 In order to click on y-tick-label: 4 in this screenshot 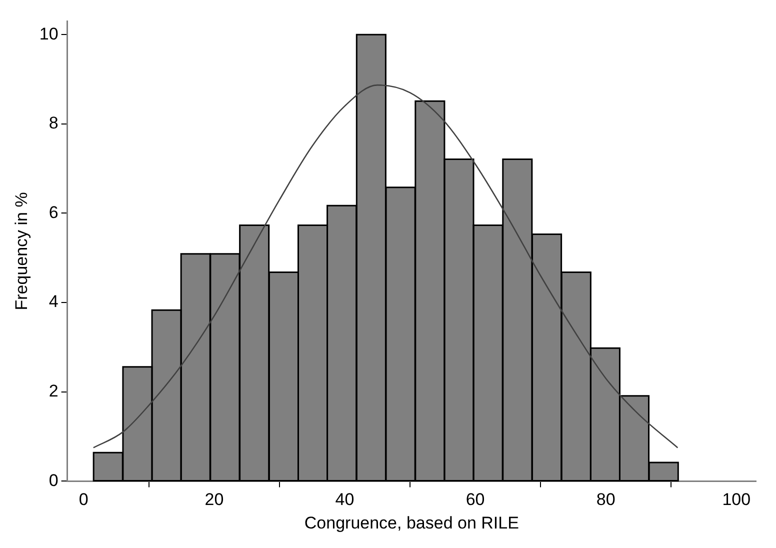, I will do `click(53, 302)`.